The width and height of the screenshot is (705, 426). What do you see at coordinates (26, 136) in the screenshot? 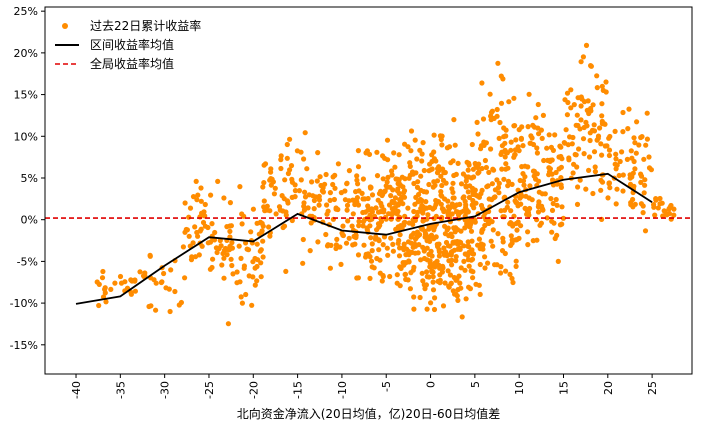
I see `y-tick-label: 10%` at bounding box center [26, 136].